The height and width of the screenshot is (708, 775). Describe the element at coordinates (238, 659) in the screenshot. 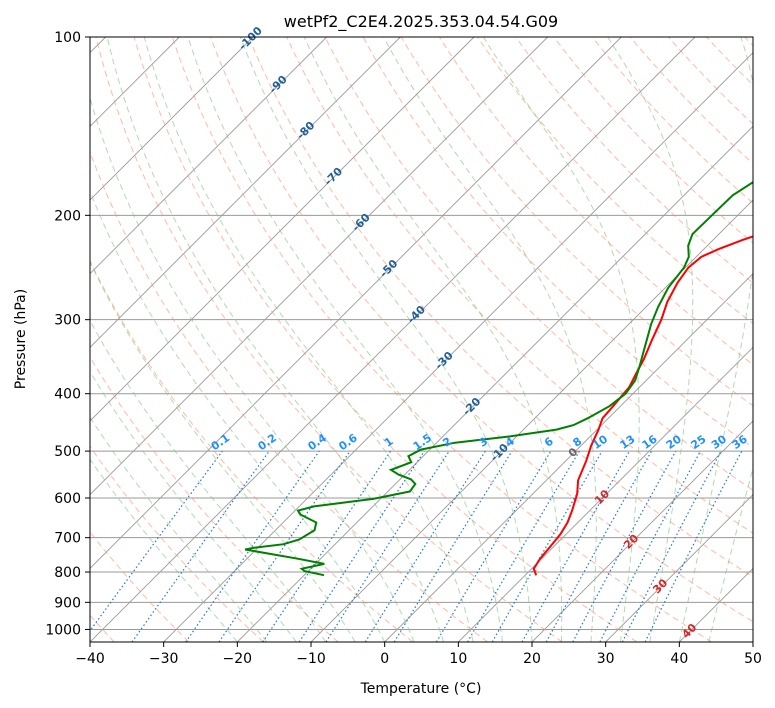

I see `x-tick-label: −20` at that location.